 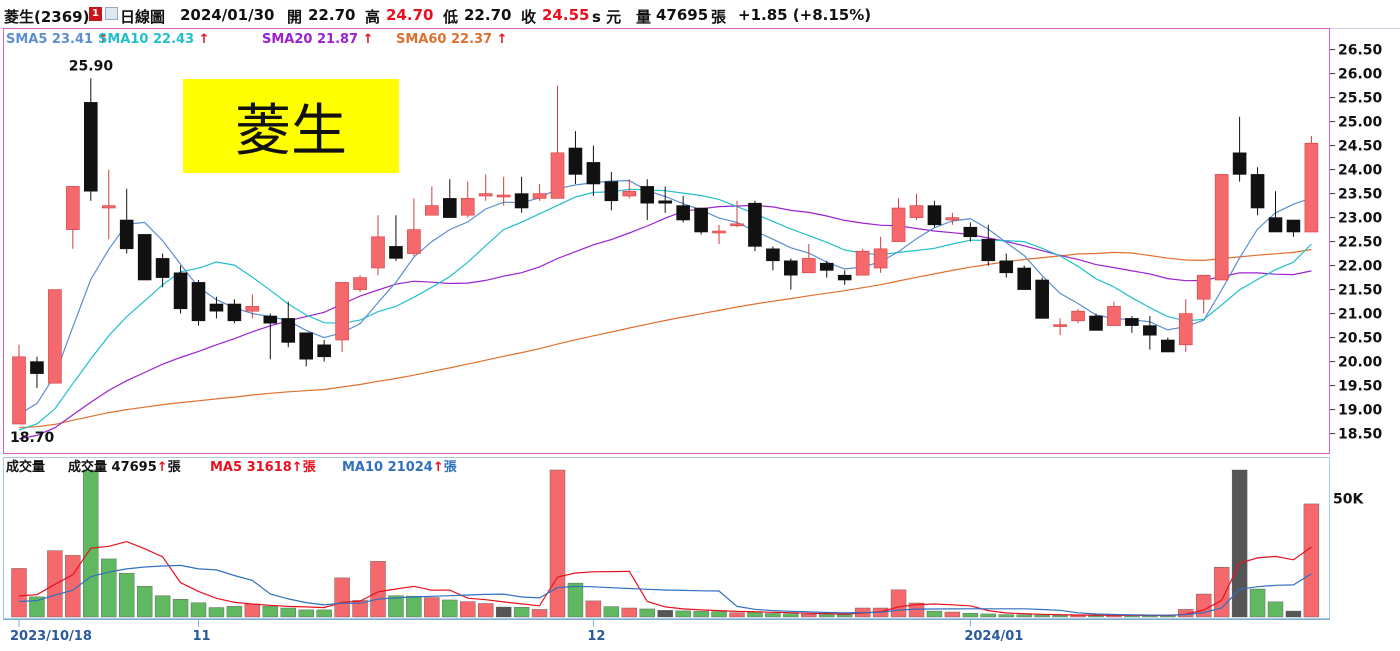 I want to click on volume-ma10-line, so click(x=665, y=590).